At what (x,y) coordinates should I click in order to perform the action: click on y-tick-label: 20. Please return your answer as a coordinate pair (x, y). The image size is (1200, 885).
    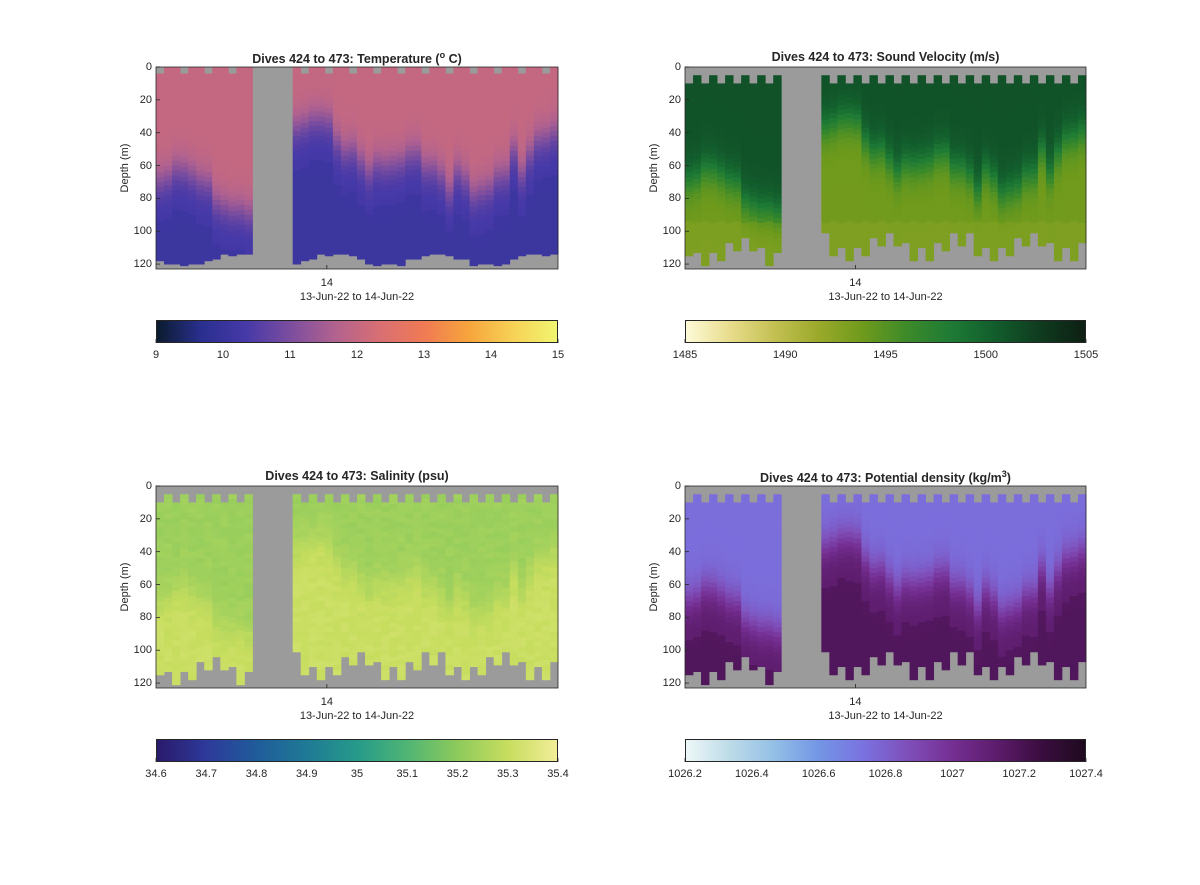
    Looking at the image, I should click on (145, 99).